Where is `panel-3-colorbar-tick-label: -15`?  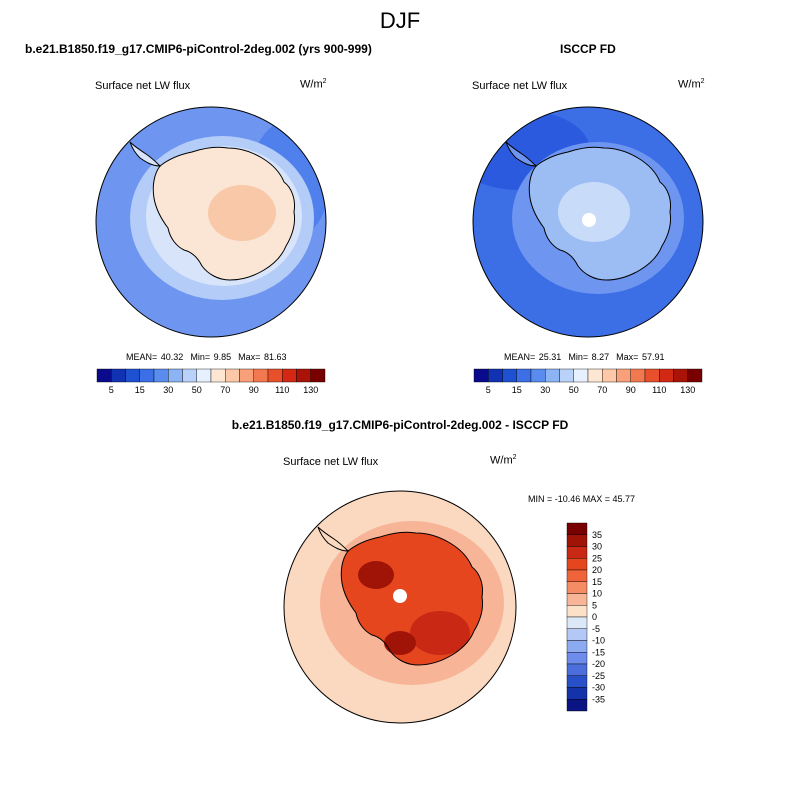
panel-3-colorbar-tick-label: -15 is located at coordinates (598, 652).